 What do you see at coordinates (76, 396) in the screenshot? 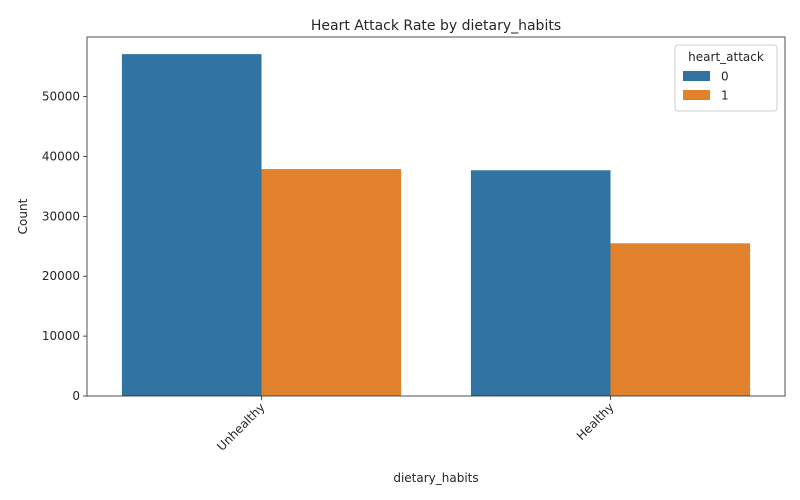
I see `y-tick-label: 0` at bounding box center [76, 396].